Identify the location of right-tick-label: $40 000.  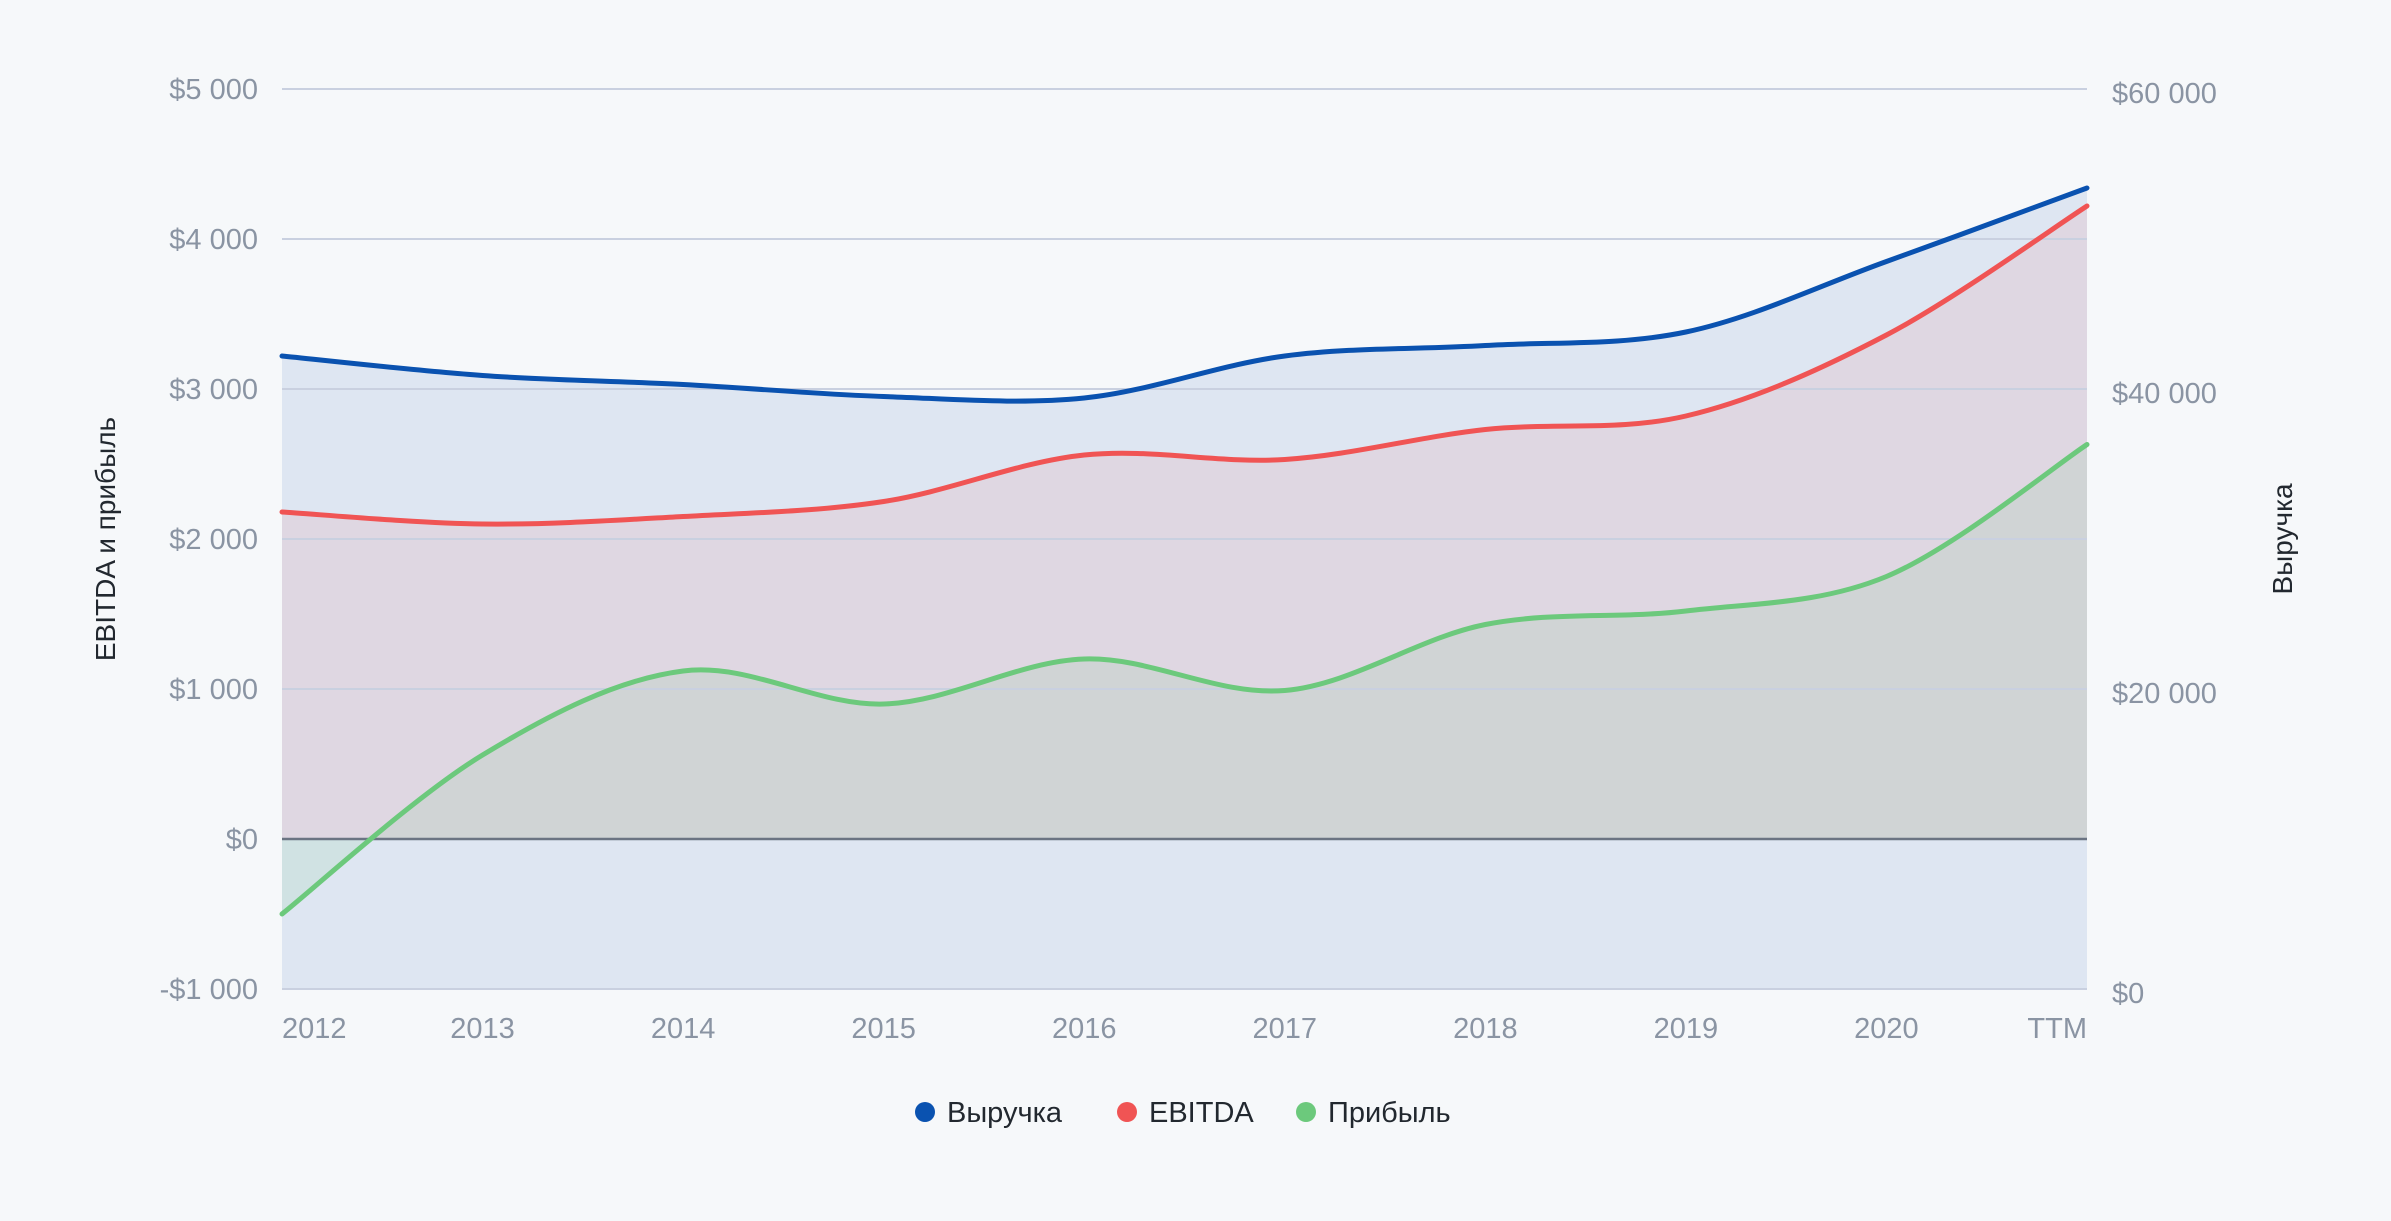
(2164, 394).